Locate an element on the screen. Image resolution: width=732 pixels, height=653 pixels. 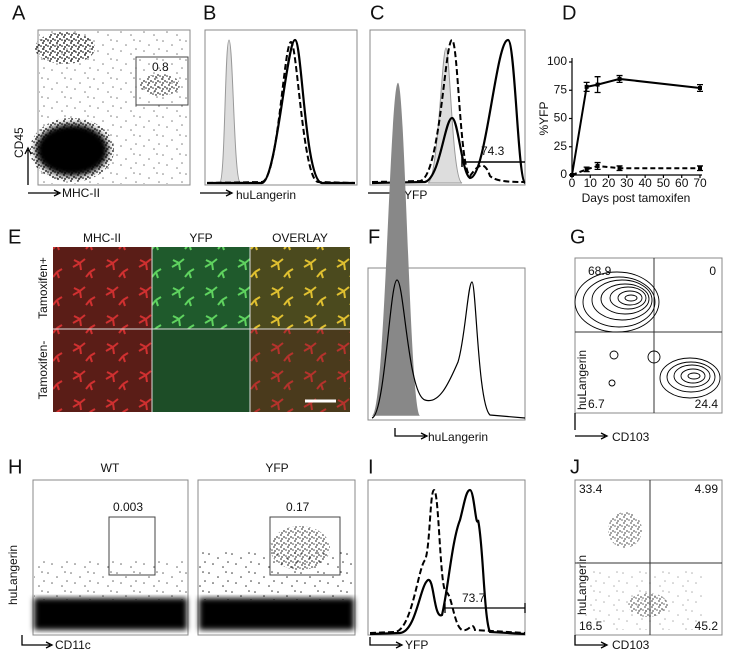
x-tick-label: 70 is located at coordinates (700, 183).